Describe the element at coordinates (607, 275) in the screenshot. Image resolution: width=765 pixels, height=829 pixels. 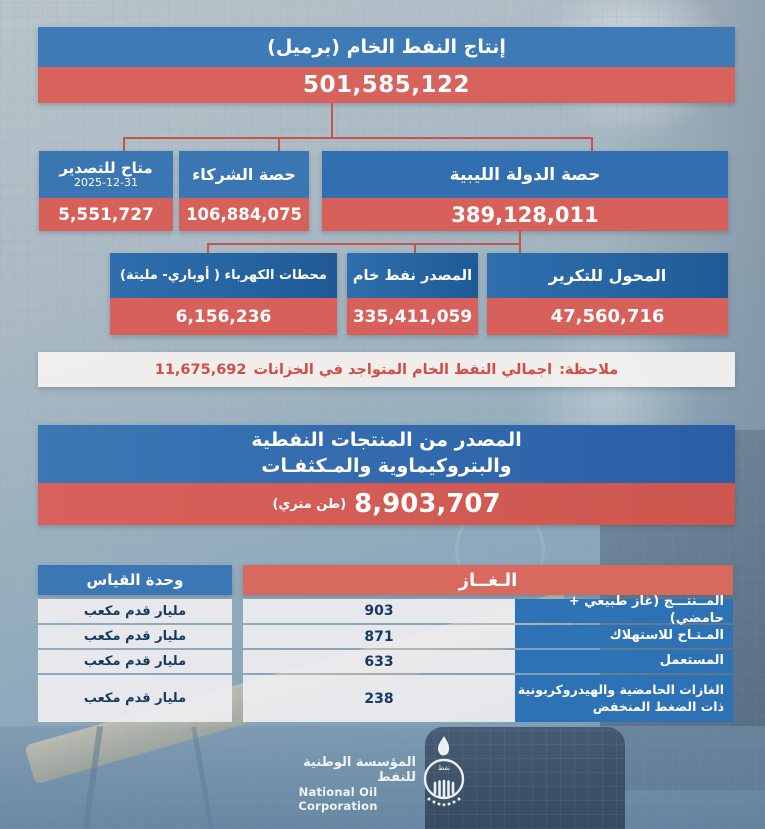
I see `refining-title: المحول للتكرير` at that location.